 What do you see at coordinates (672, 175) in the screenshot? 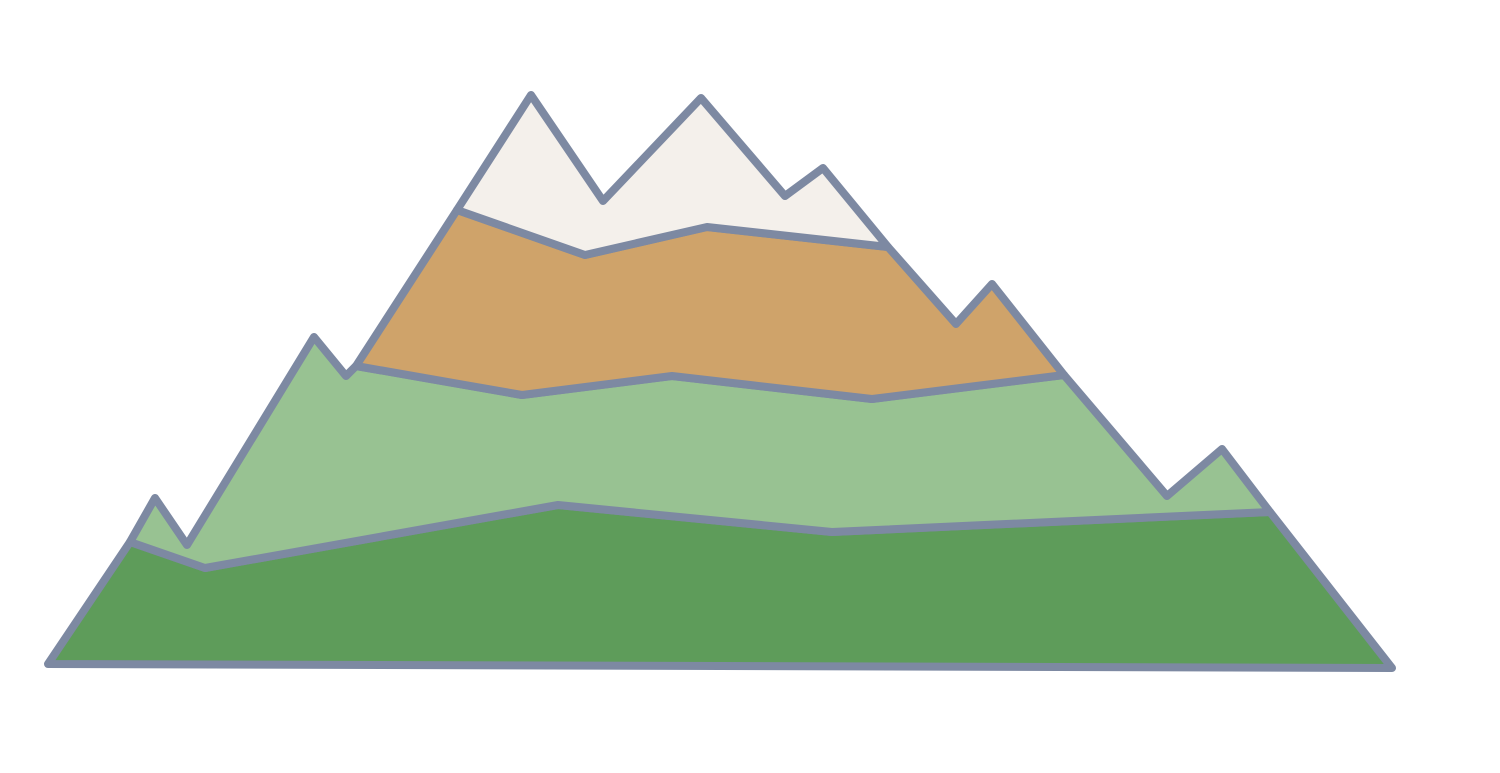
I see `snow-cap` at bounding box center [672, 175].